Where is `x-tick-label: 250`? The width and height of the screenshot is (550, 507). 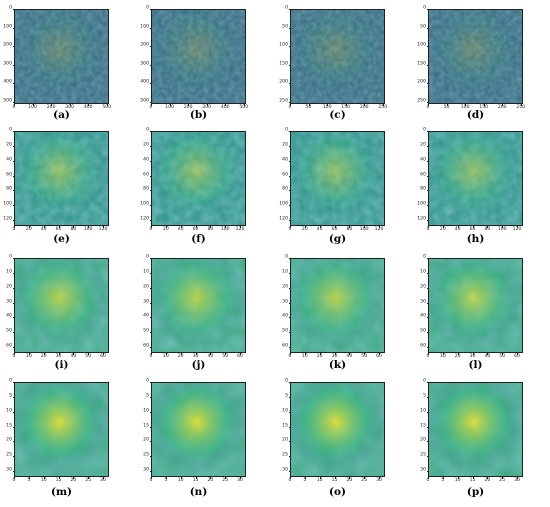 x-tick-label: 250 is located at coordinates (521, 107).